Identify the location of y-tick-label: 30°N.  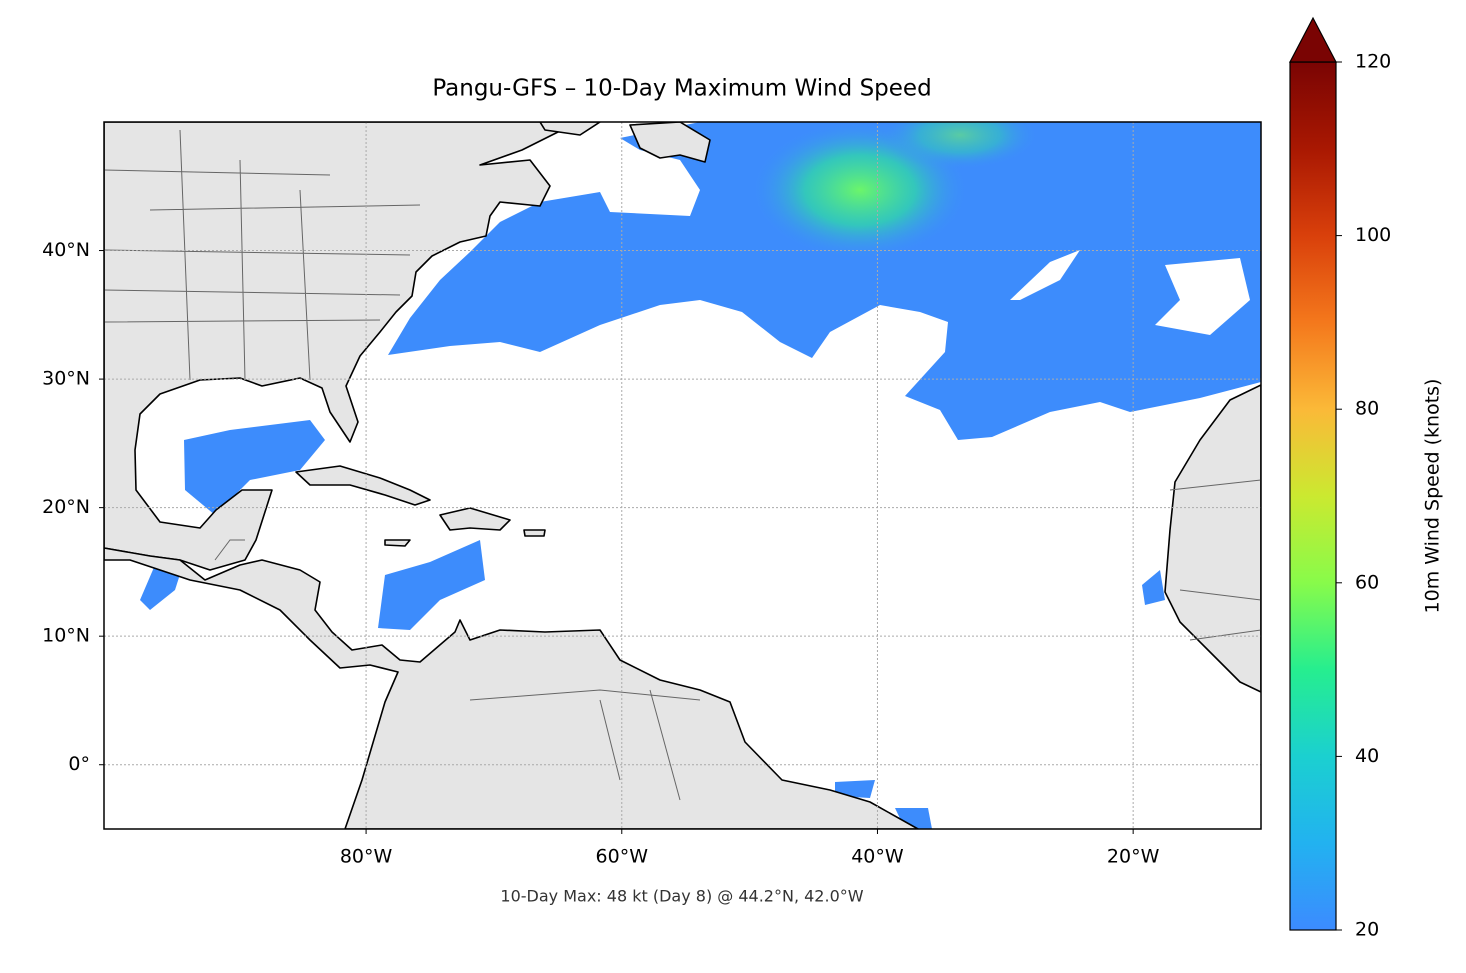
(66, 379).